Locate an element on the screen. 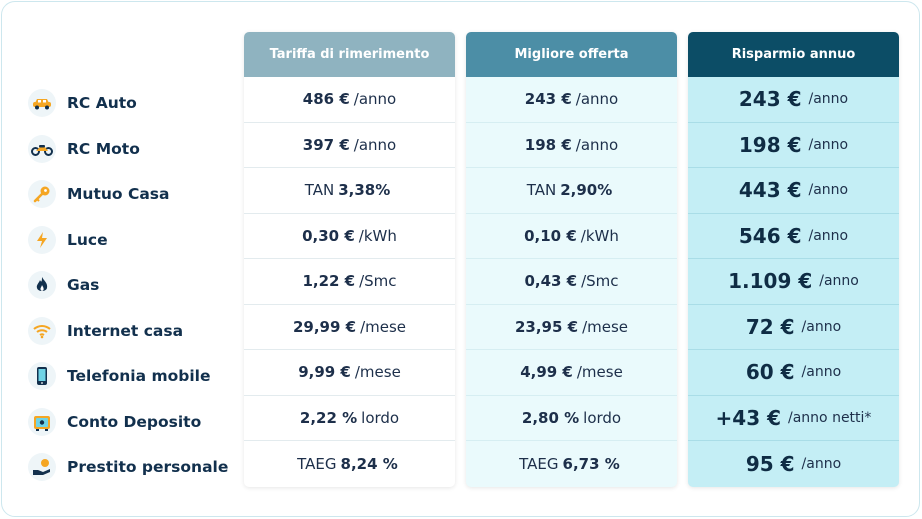 The image size is (922, 519). ref-value: 0,30 € is located at coordinates (328, 235).